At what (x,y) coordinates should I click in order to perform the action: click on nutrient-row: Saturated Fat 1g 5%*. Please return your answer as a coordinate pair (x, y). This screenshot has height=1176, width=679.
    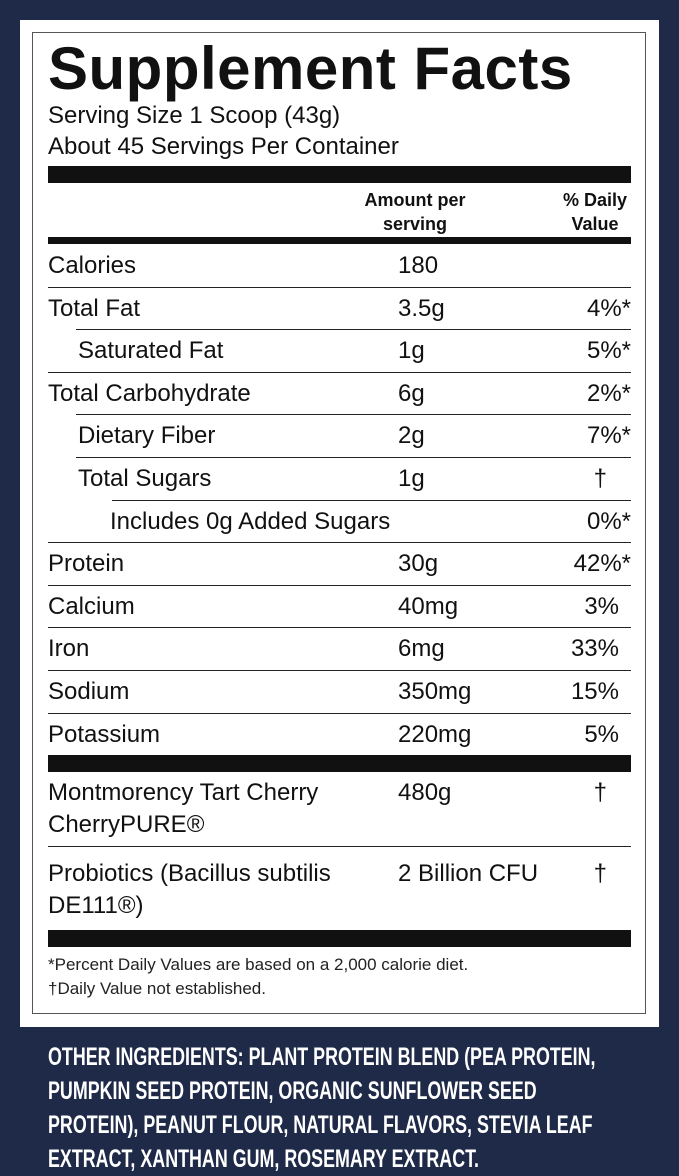
    Looking at the image, I should click on (339, 350).